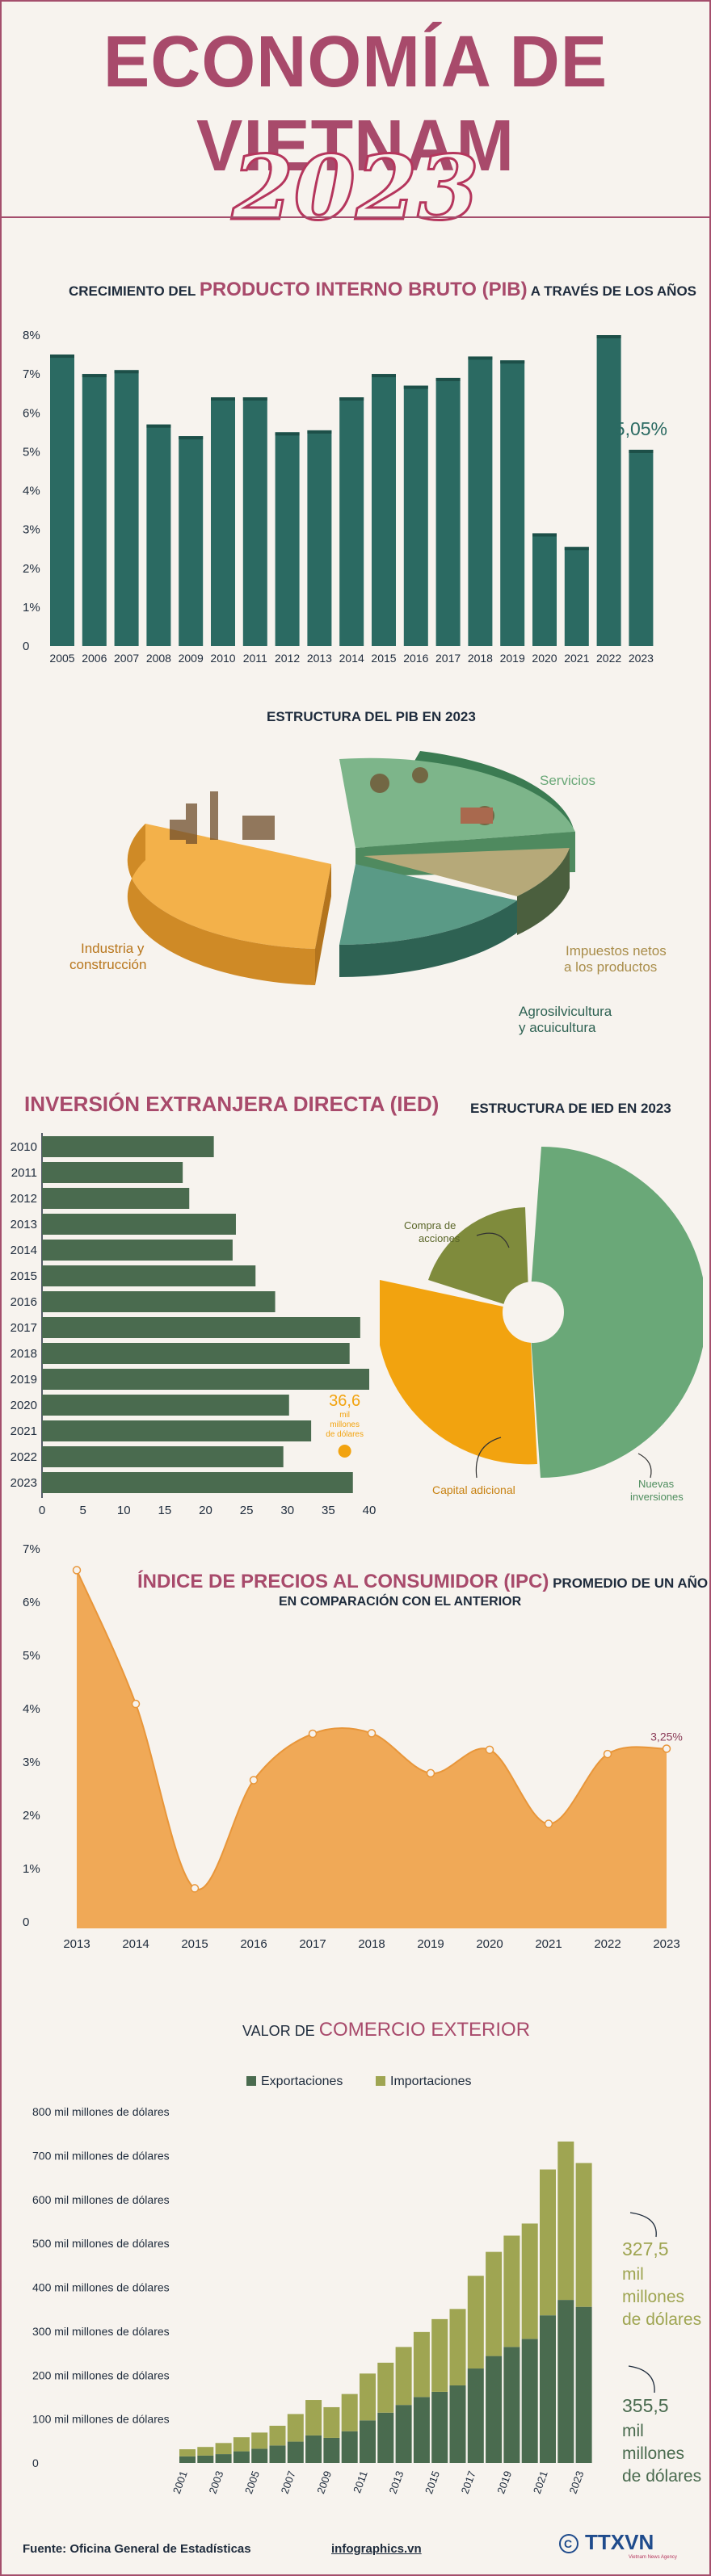 This screenshot has height=2576, width=711. What do you see at coordinates (24, 1405) in the screenshot?
I see `ied-ytick: 2020` at bounding box center [24, 1405].